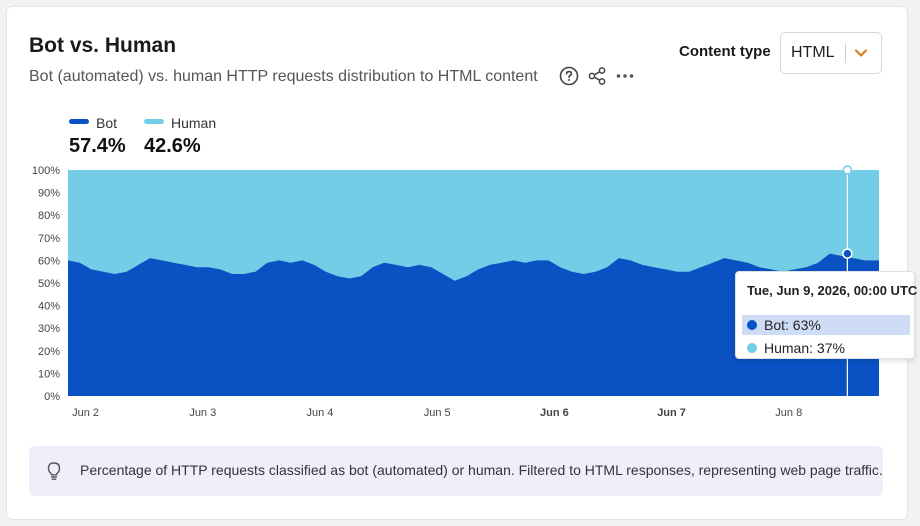  I want to click on legend-swatch-human, so click(154, 122).